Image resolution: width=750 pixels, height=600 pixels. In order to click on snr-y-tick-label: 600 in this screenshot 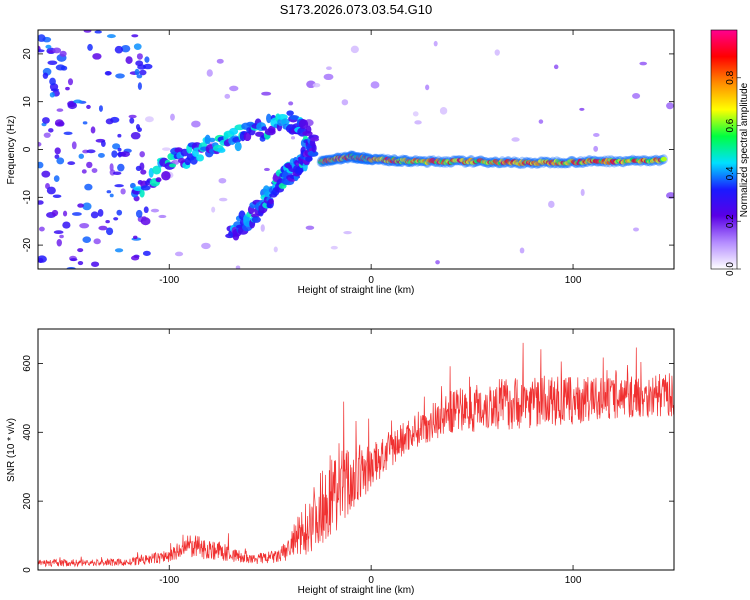, I will do `click(27, 363)`.